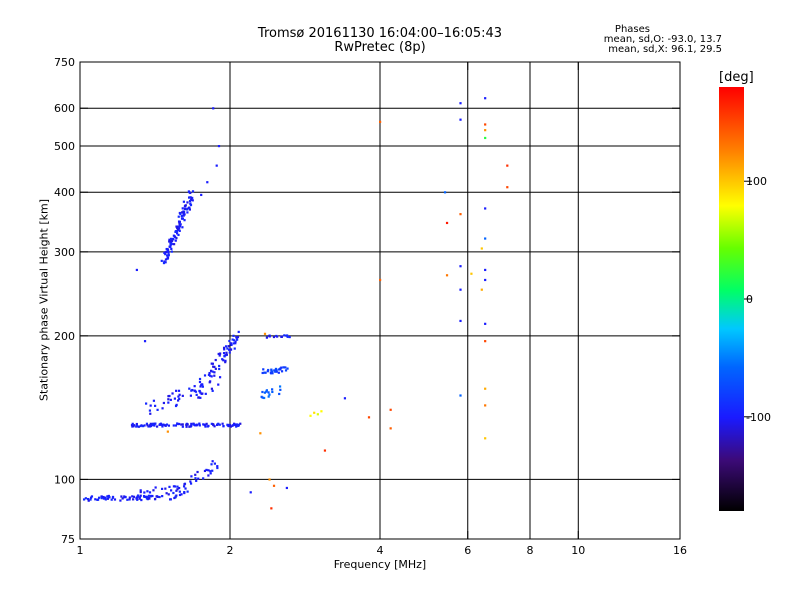  I want to click on x-tick-label: 6, so click(467, 550).